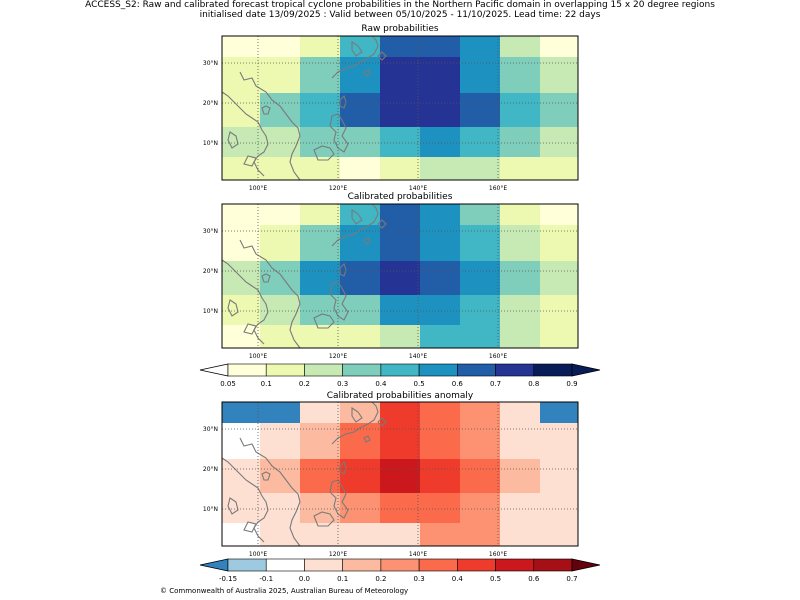 The height and width of the screenshot is (600, 800). Describe the element at coordinates (498, 188) in the screenshot. I see `longitude-tick-label: 160°E` at that location.